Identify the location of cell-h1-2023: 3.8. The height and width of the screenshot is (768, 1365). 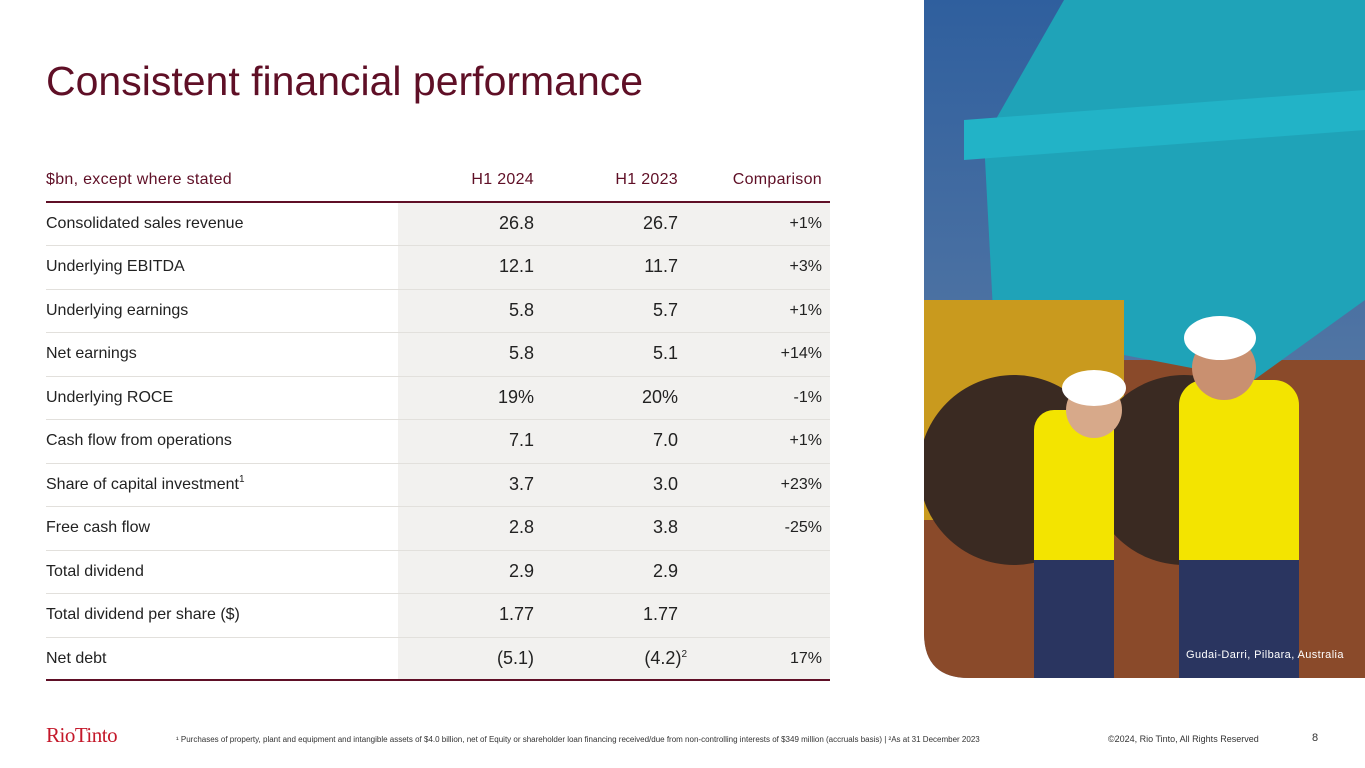
(618, 527).